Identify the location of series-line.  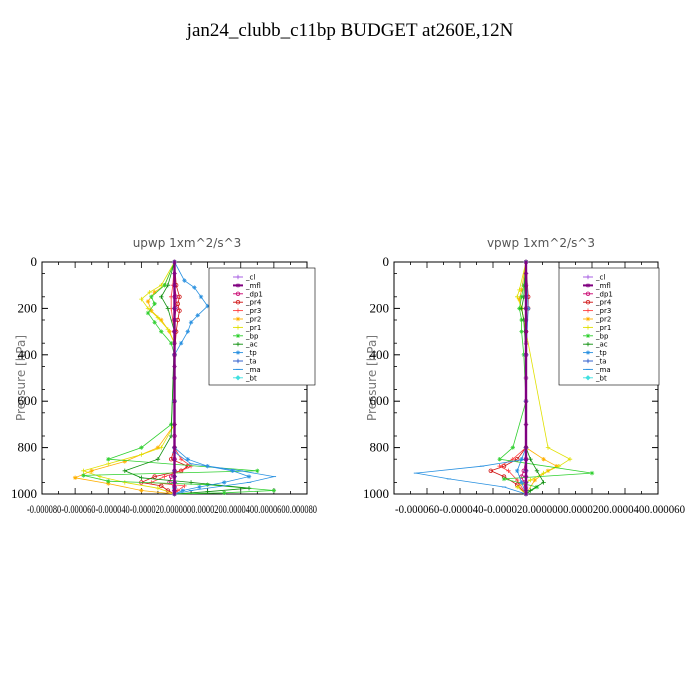
(224, 378).